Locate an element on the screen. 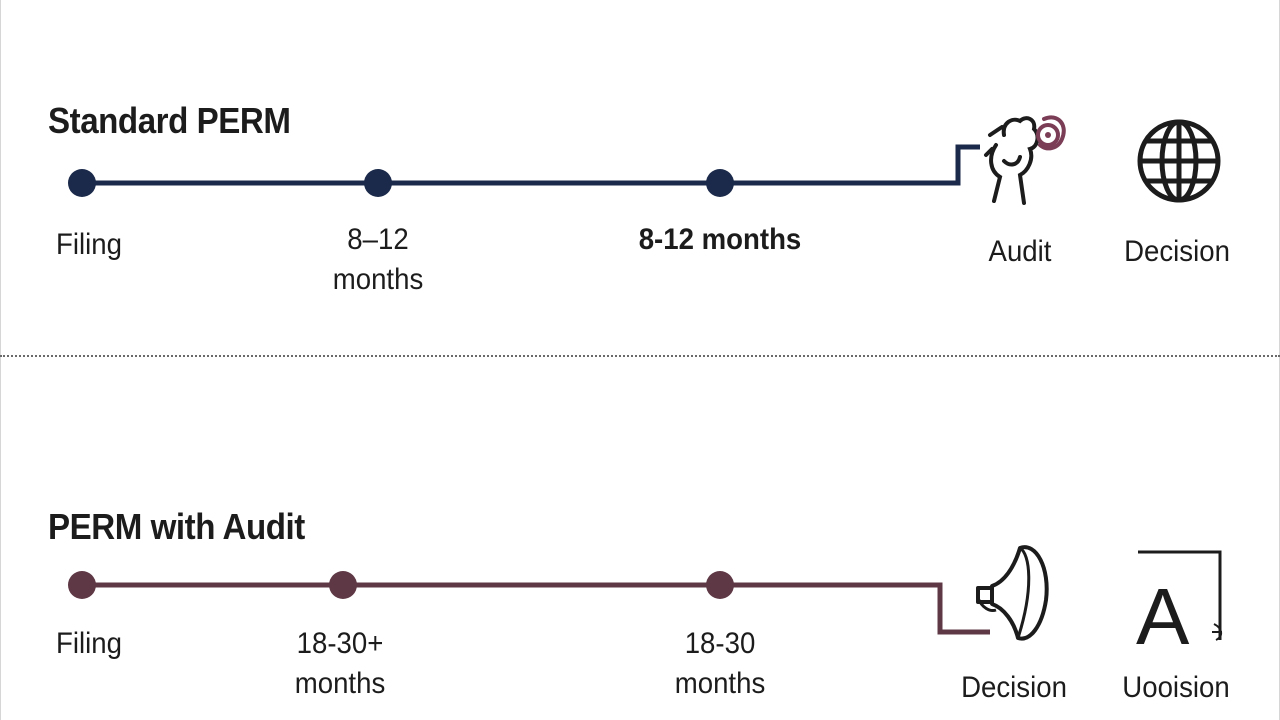 The height and width of the screenshot is (720, 1280). letter-a-glyph: A is located at coordinates (1163, 615).